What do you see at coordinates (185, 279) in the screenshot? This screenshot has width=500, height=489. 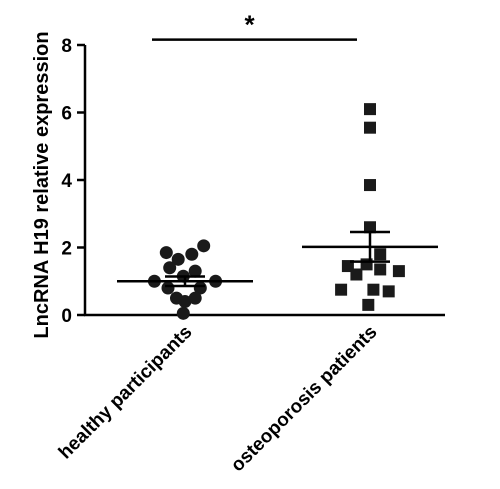 I see `series-healthy` at bounding box center [185, 279].